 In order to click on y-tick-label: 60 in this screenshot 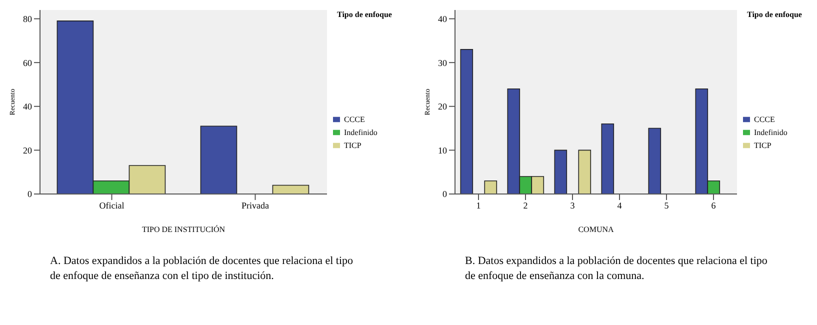, I will do `click(27, 63)`.